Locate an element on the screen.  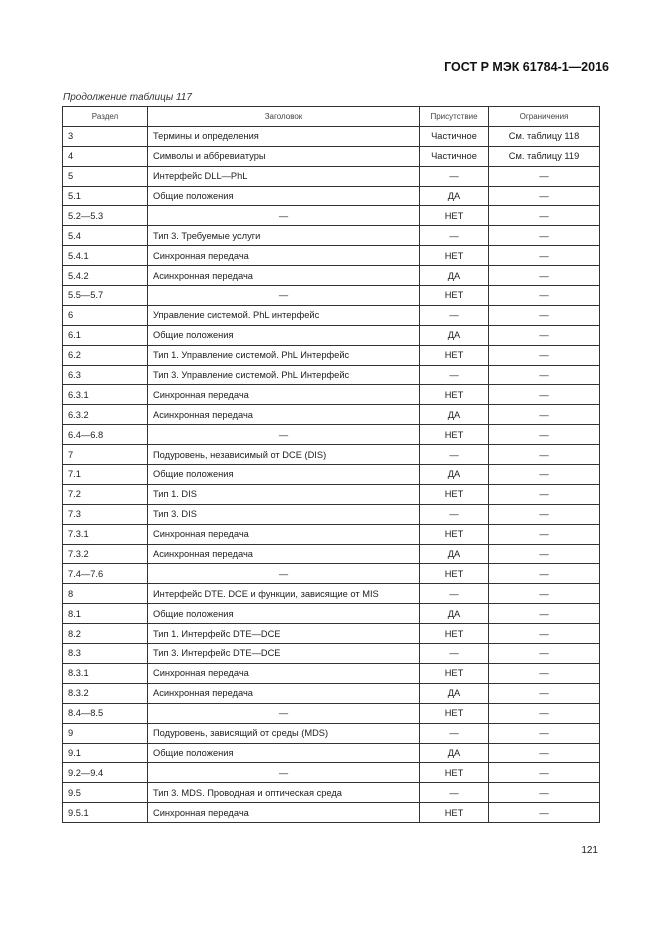
table-row: 7.3.2 Асинхронная передача ДА — is located at coordinates (331, 554).